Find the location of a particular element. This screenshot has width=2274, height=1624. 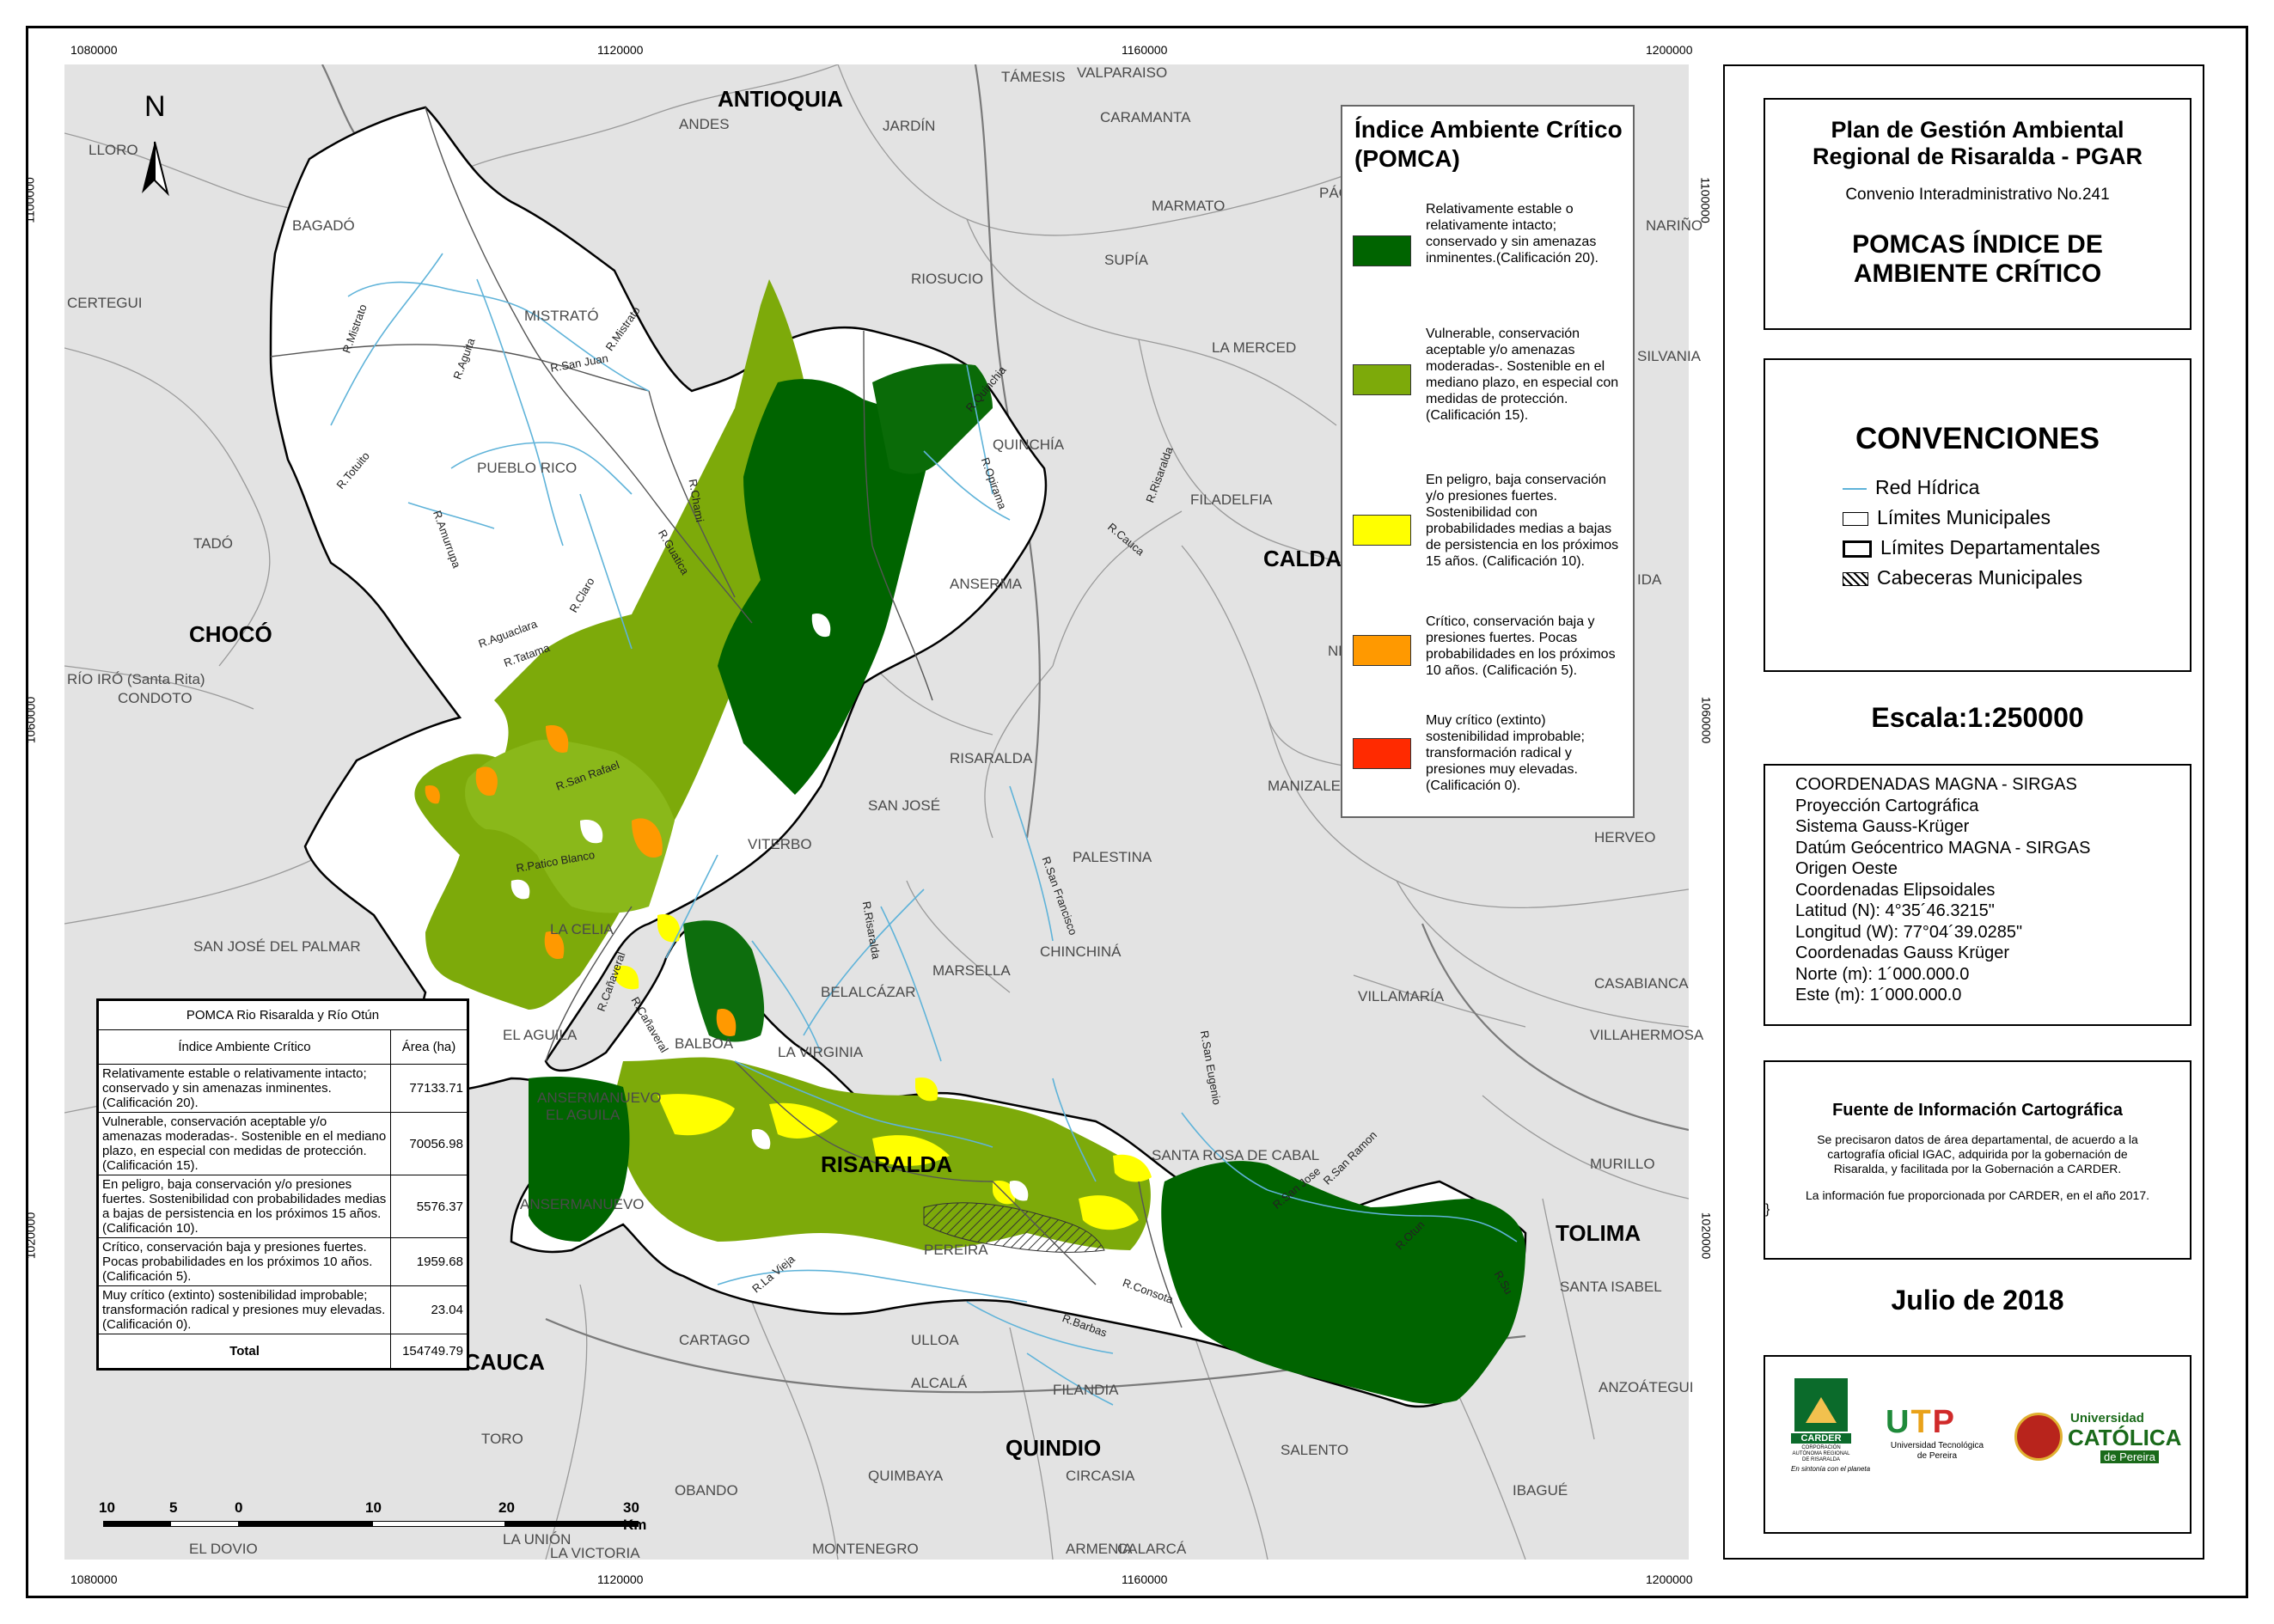

mun-montenegro: MONTENEGRO is located at coordinates (866, 1549).